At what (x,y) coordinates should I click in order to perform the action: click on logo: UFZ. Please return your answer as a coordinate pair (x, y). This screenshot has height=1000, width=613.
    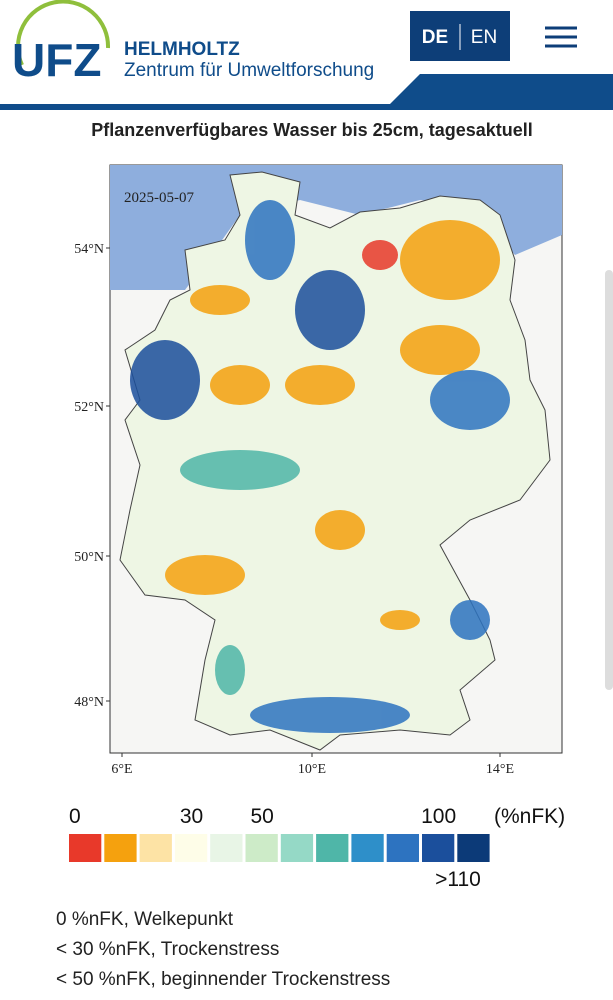
    Looking at the image, I should click on (56, 60).